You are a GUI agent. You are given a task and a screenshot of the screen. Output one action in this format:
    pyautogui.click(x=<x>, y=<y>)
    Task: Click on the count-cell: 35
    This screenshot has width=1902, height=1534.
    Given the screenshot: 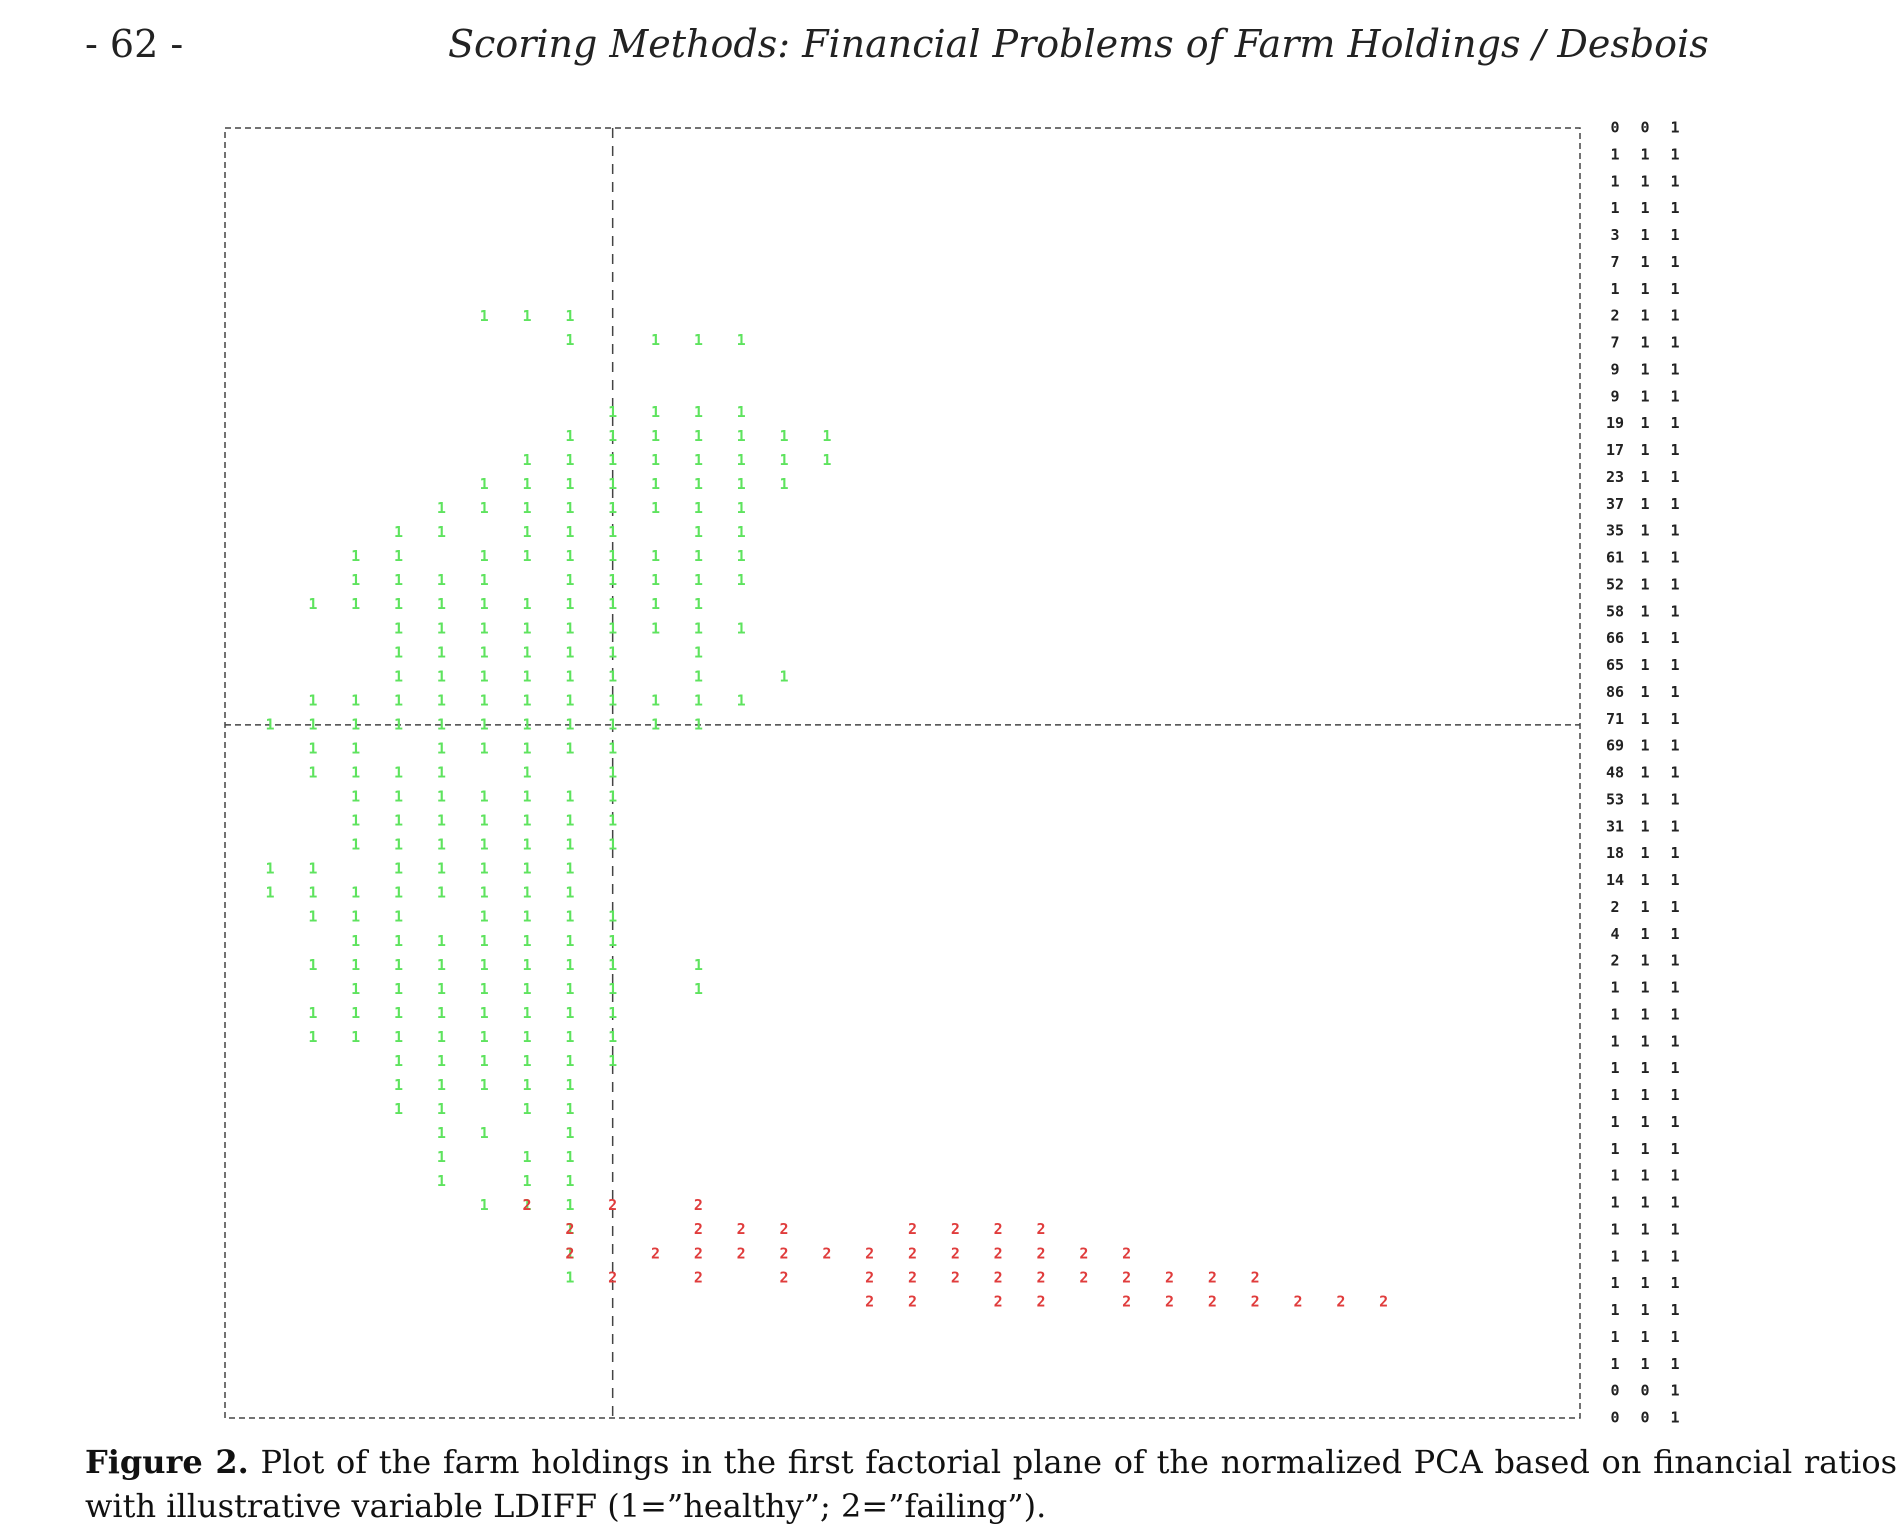 What is the action you would take?
    pyautogui.click(x=1615, y=531)
    